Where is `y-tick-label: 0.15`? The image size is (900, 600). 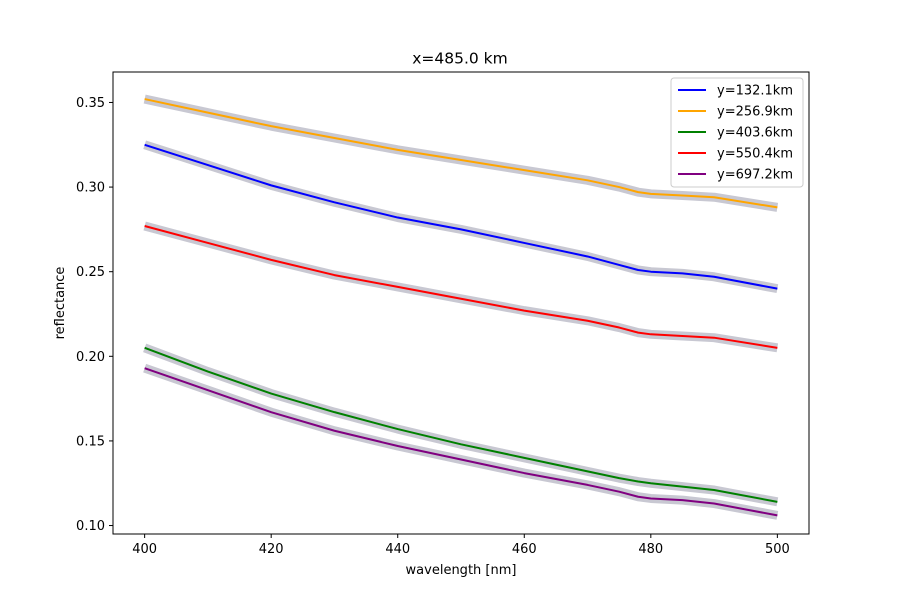 y-tick-label: 0.15 is located at coordinates (90, 441).